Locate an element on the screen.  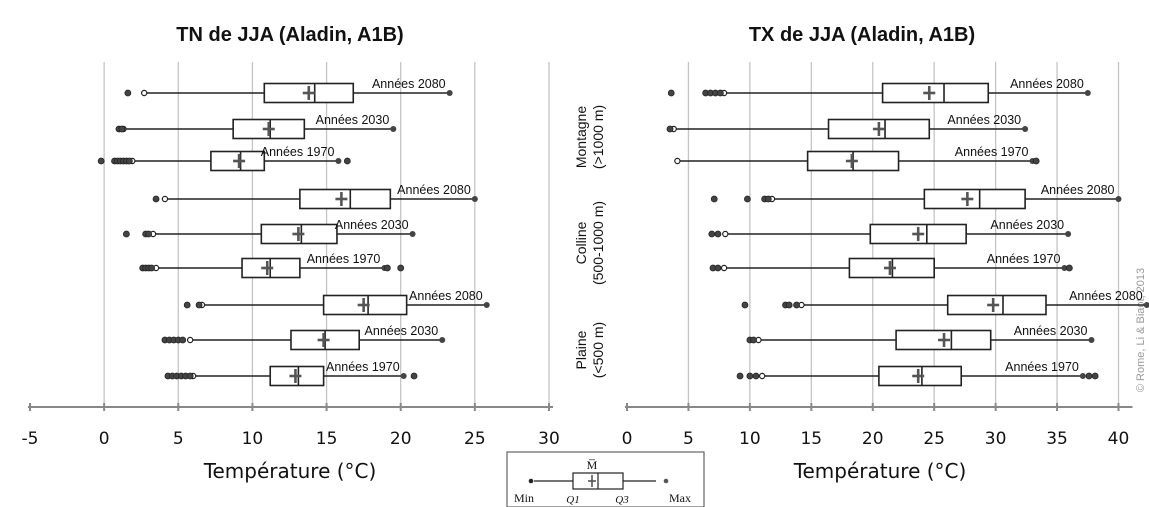
left-x-axis-title: Température (°C) is located at coordinates (290, 471).